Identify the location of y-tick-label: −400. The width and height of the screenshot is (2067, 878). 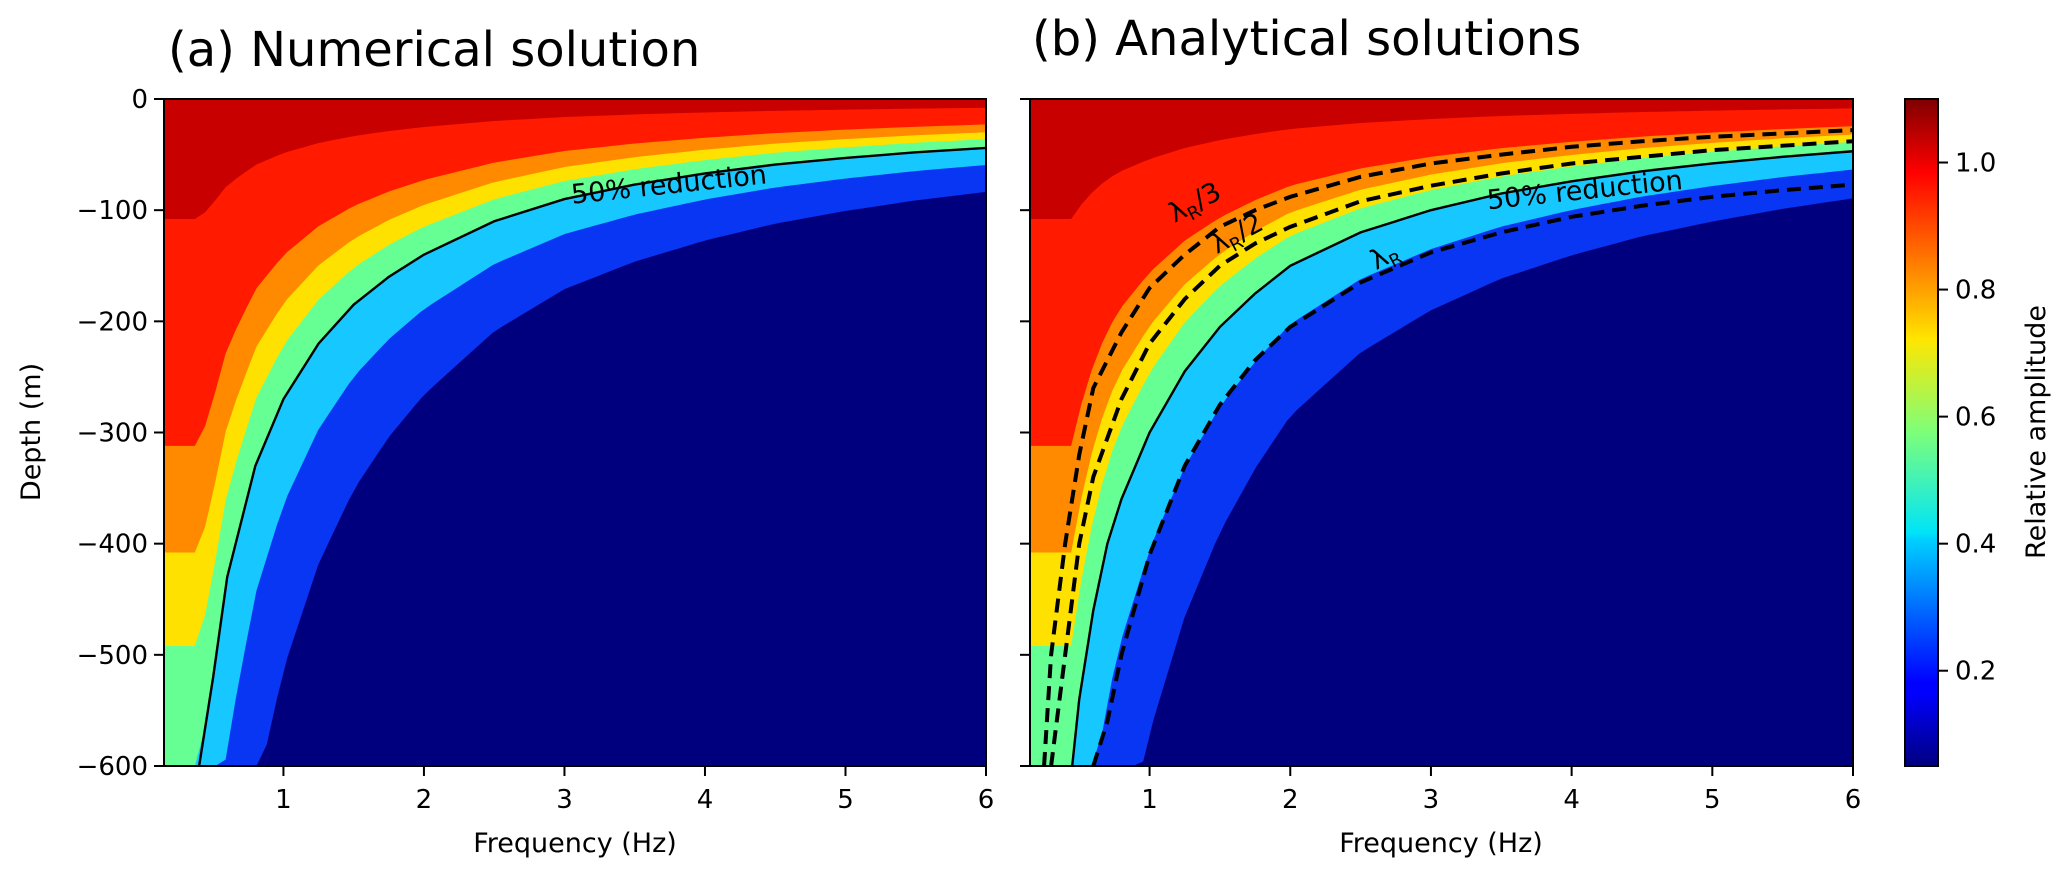
(112, 545).